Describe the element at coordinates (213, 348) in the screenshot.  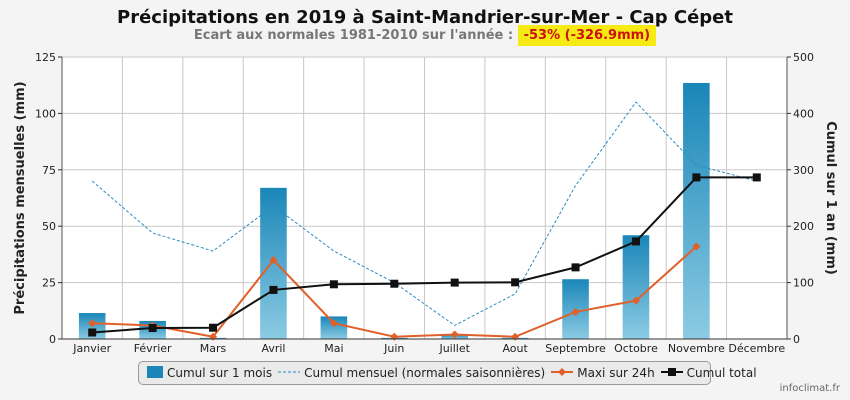
I see `x-tick-label: Mars` at that location.